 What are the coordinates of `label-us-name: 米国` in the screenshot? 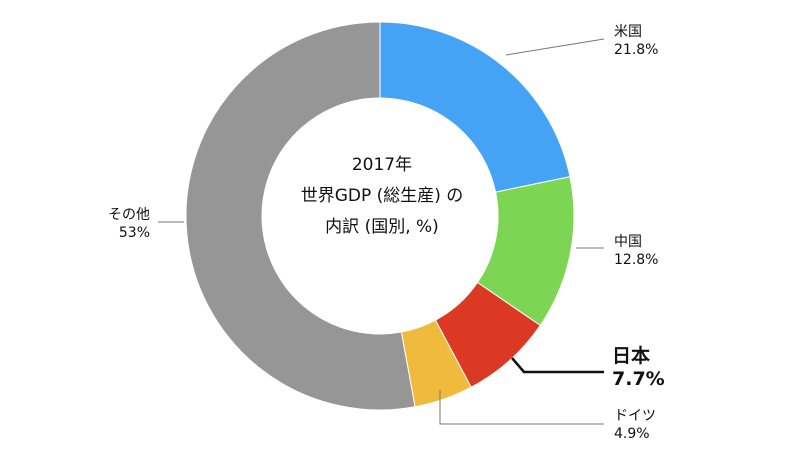 It's located at (628, 32).